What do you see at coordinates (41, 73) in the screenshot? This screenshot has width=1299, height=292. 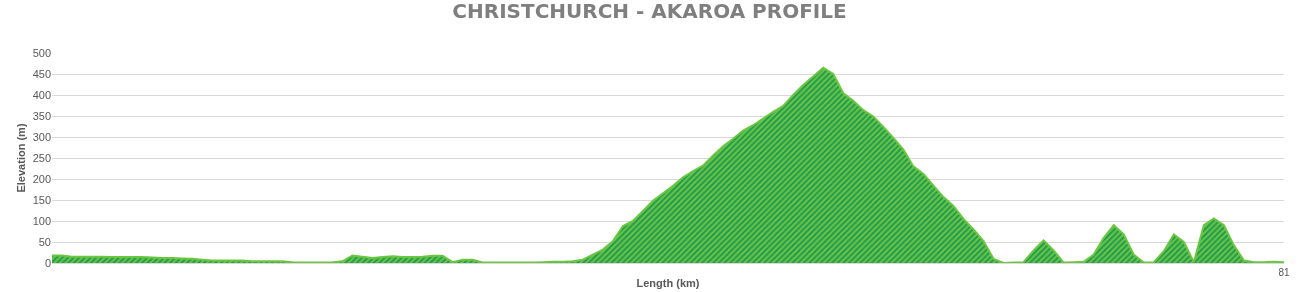 I see `y-tick-label: 450` at bounding box center [41, 73].